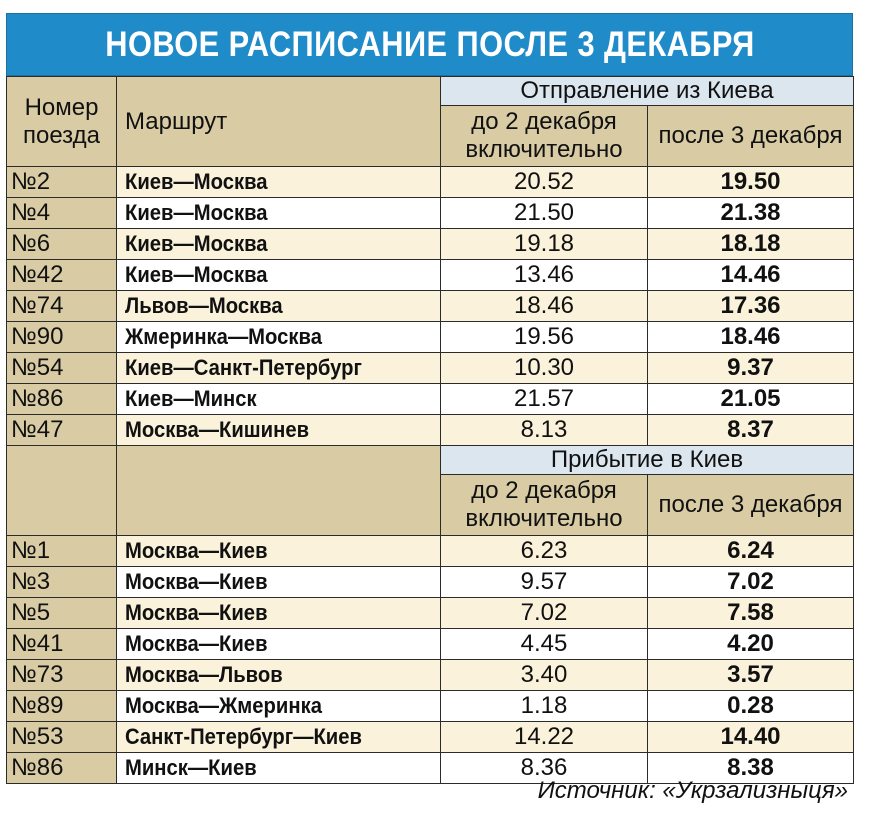 This screenshot has width=878, height=820. What do you see at coordinates (544, 706) in the screenshot?
I see `old-time: 1.18` at bounding box center [544, 706].